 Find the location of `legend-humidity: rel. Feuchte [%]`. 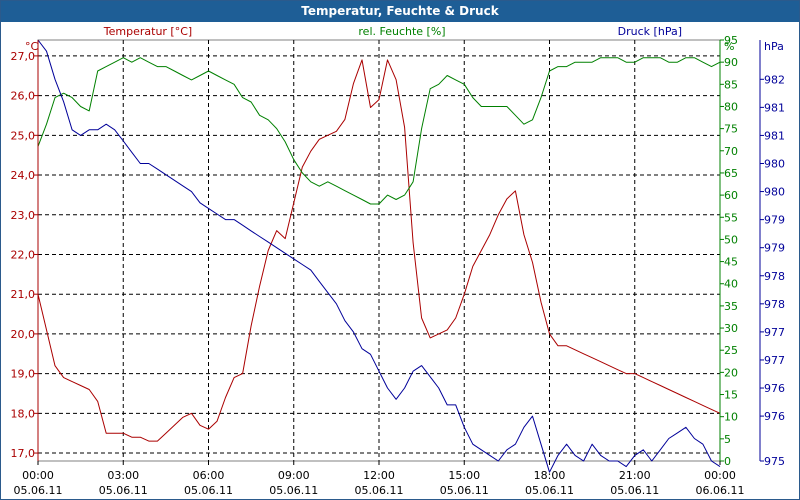

legend-humidity: rel. Feuchte [%] is located at coordinates (401, 31).